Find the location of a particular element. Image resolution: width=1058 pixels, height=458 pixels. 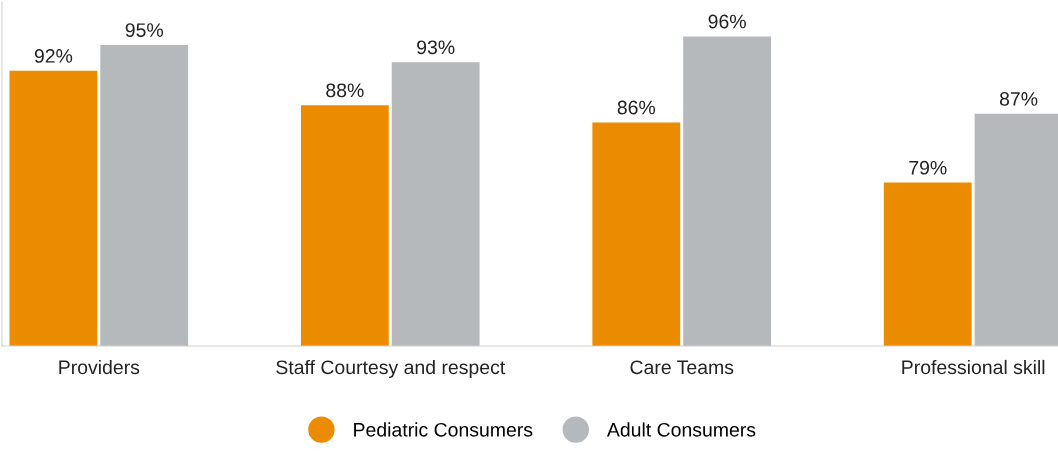

data-label: 86% is located at coordinates (636, 107).